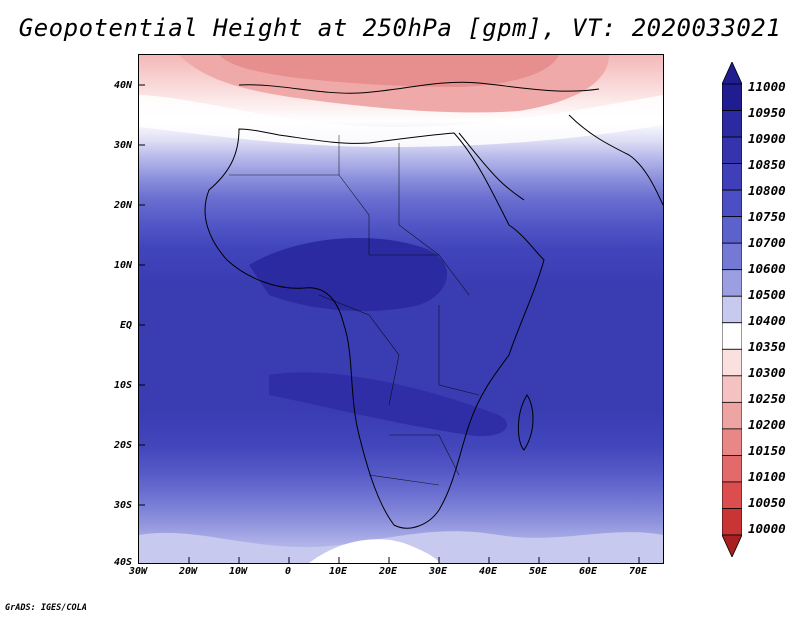  What do you see at coordinates (122, 562) in the screenshot?
I see `lat-label: 40S` at bounding box center [122, 562].